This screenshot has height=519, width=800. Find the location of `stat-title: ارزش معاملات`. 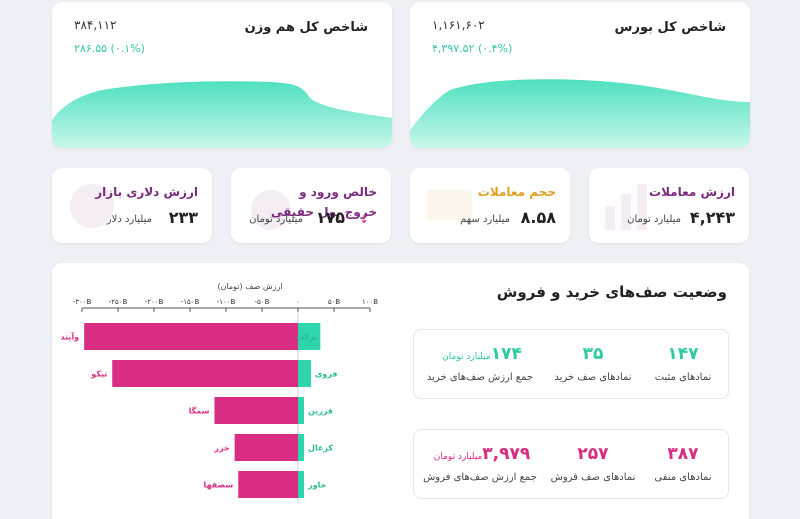

stat-title: ارزش معاملات is located at coordinates (692, 192).